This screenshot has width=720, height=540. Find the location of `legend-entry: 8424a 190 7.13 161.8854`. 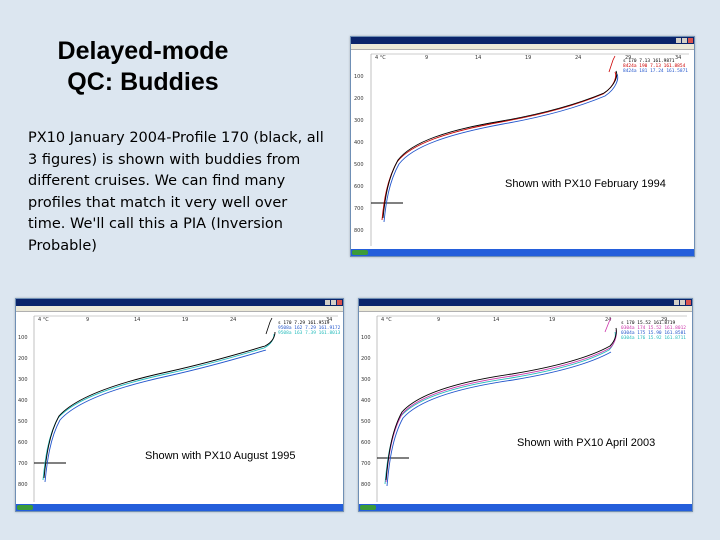

legend-entry: 8424a 190 7.13 161.8854 is located at coordinates (654, 66).